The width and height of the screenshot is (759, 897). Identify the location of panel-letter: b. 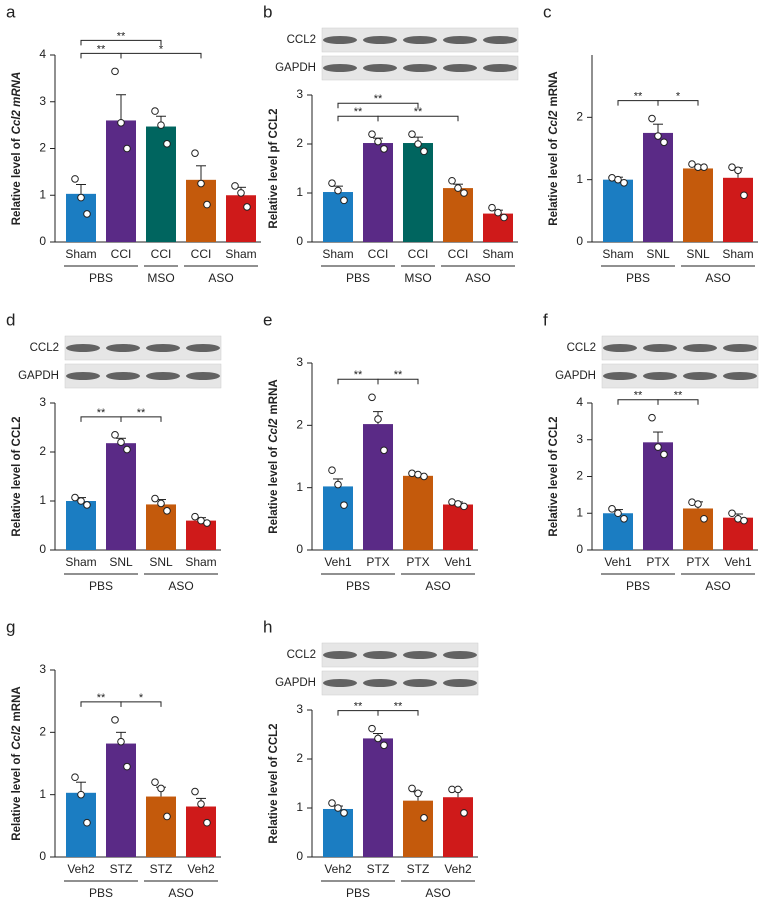
(267, 11).